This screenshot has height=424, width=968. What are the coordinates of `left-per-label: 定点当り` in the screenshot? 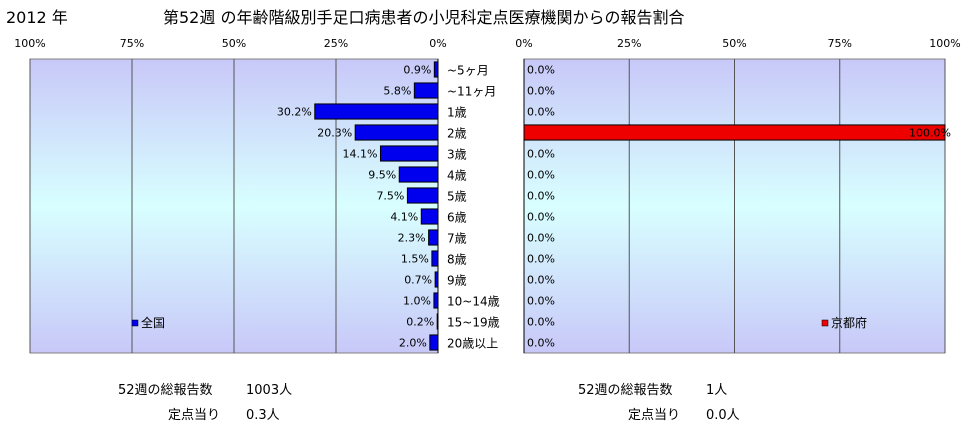 It's located at (194, 415).